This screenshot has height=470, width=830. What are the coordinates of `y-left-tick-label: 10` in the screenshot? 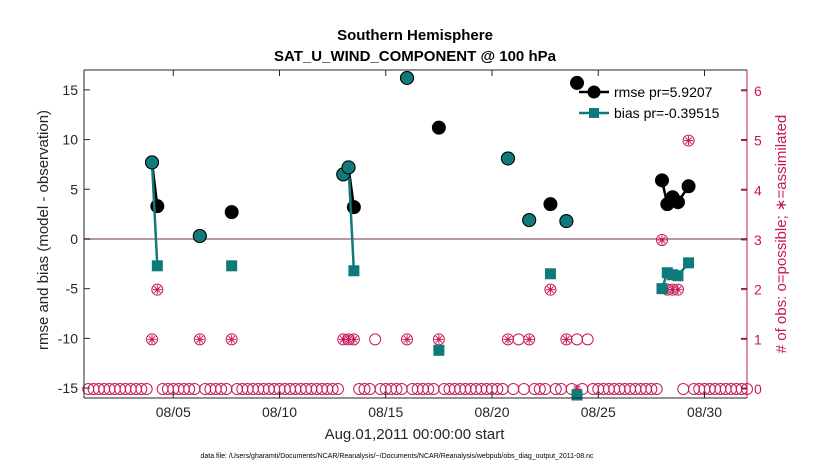 It's located at (70, 140).